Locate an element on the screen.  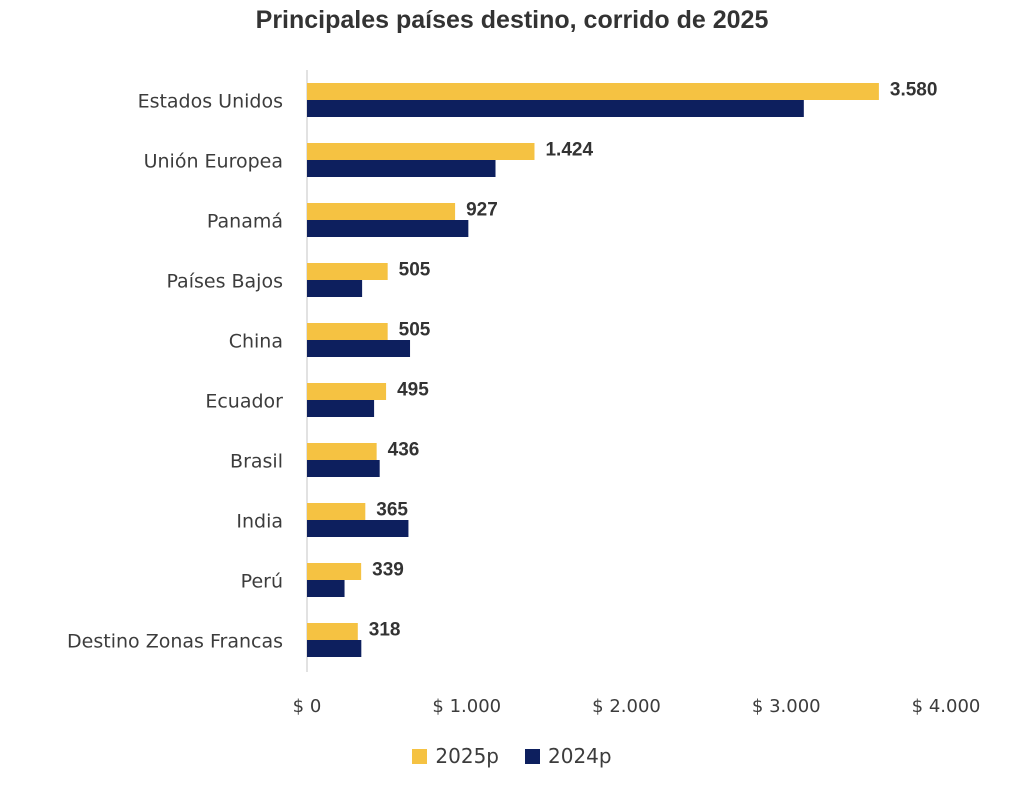
bar-2024p-panama is located at coordinates (388, 228).